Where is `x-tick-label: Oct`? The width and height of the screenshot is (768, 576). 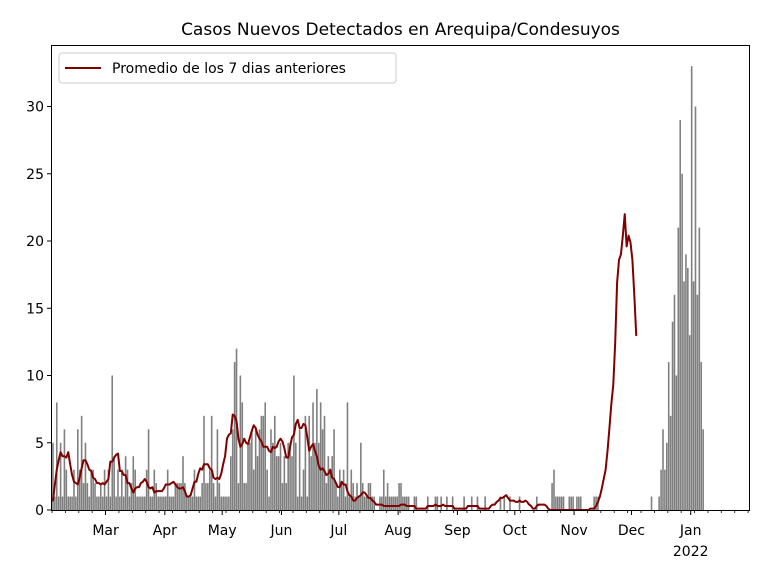
x-tick-label: Oct is located at coordinates (515, 531).